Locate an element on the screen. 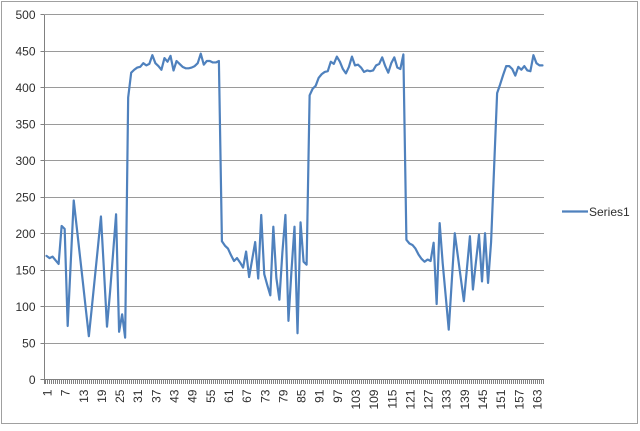  svg-text: 163 is located at coordinates (537, 399).